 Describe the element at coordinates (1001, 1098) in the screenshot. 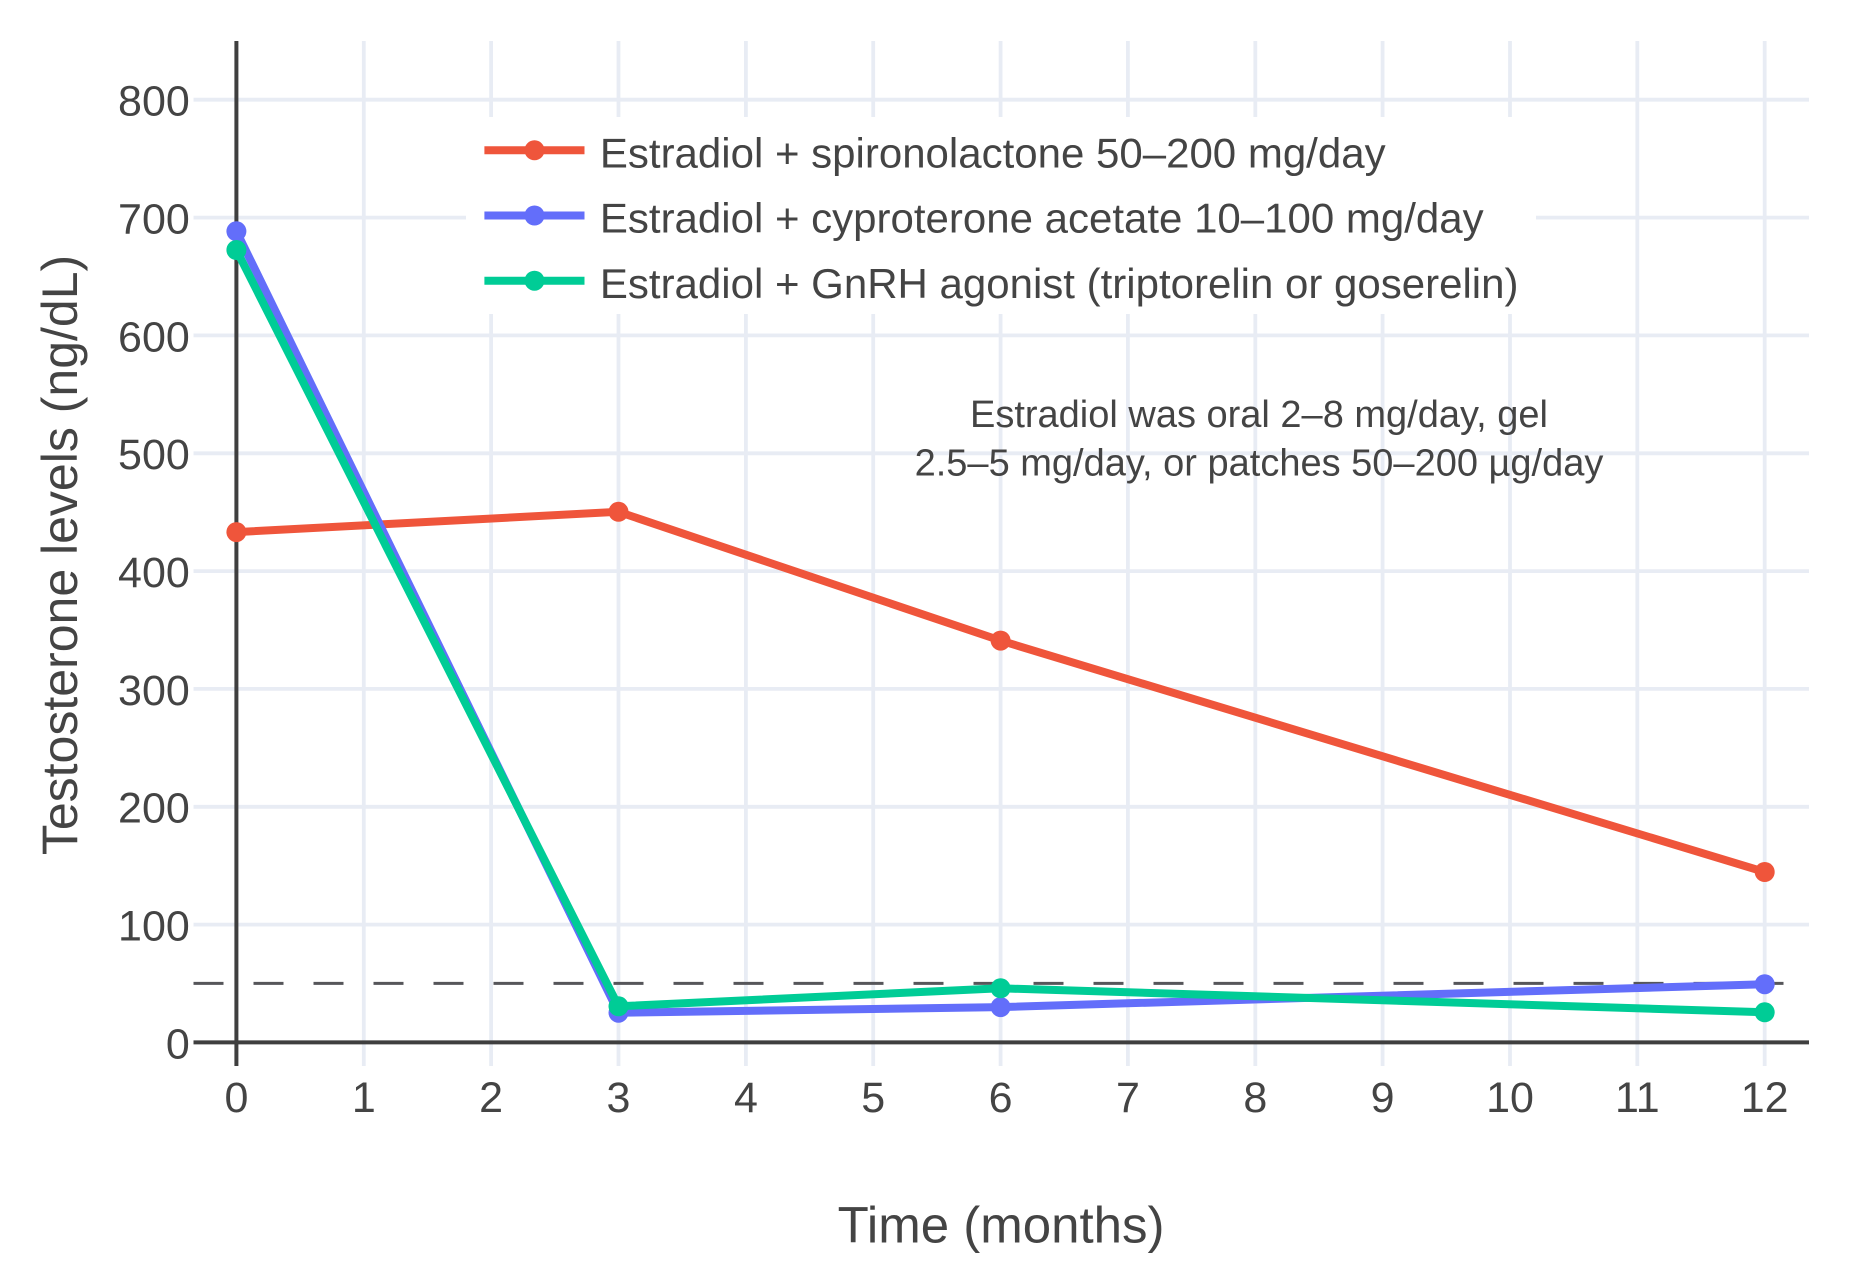

I see `svg-text: 6` at that location.